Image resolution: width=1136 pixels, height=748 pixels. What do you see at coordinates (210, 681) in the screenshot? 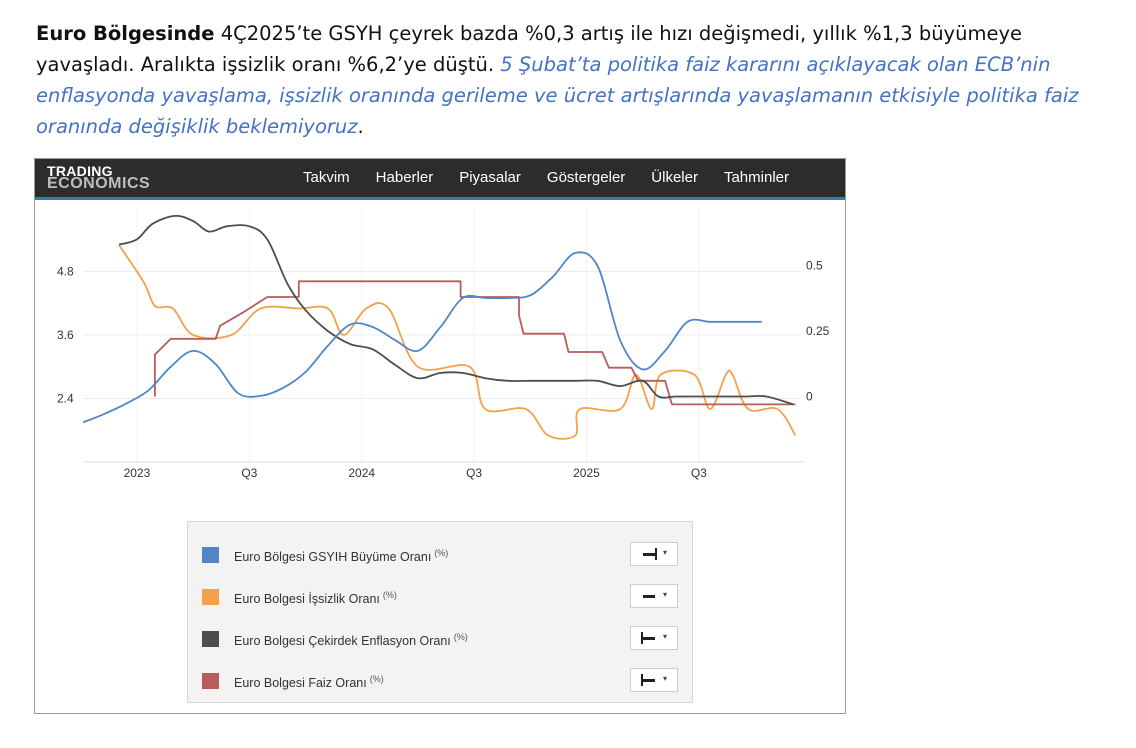
I see `legend-swatch-interest-rate` at bounding box center [210, 681].